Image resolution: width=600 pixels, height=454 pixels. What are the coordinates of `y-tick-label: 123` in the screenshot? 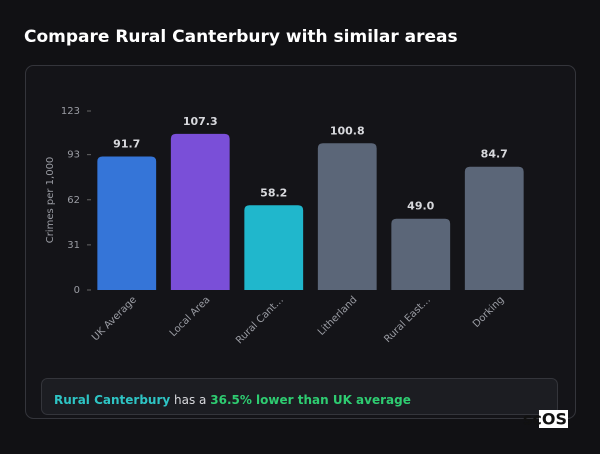 It's located at (70, 111).